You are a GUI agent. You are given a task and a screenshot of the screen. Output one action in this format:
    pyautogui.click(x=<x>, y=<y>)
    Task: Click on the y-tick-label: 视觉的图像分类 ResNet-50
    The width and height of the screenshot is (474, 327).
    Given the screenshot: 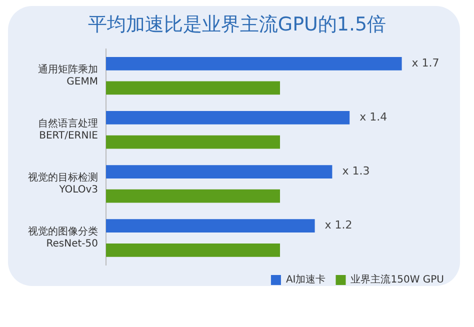 What is the action you would take?
    pyautogui.click(x=63, y=238)
    